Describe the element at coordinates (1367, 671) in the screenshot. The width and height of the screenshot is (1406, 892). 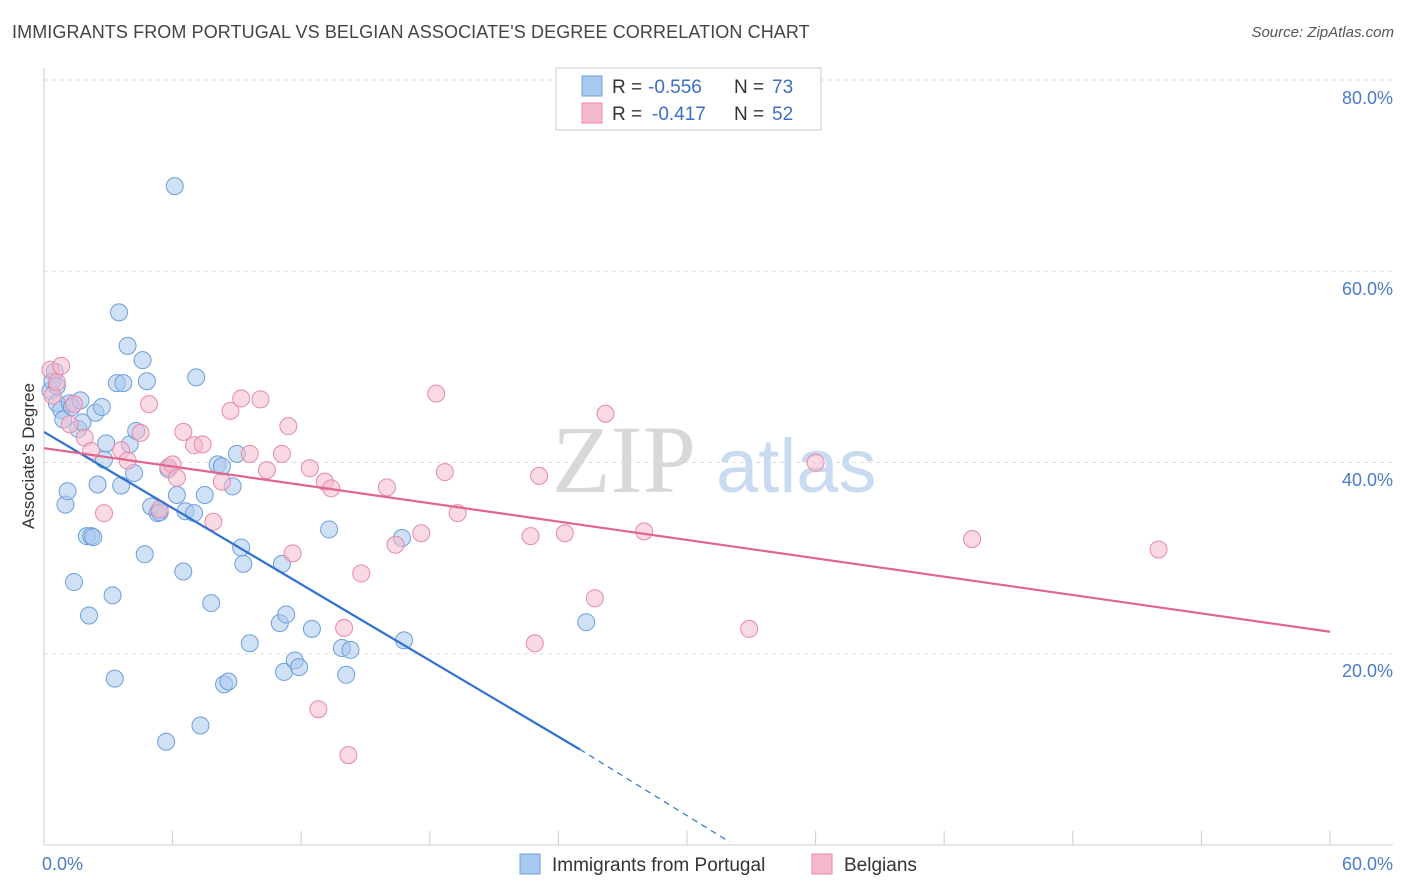
I see `y-tick-label-20: 20.0%` at that location.